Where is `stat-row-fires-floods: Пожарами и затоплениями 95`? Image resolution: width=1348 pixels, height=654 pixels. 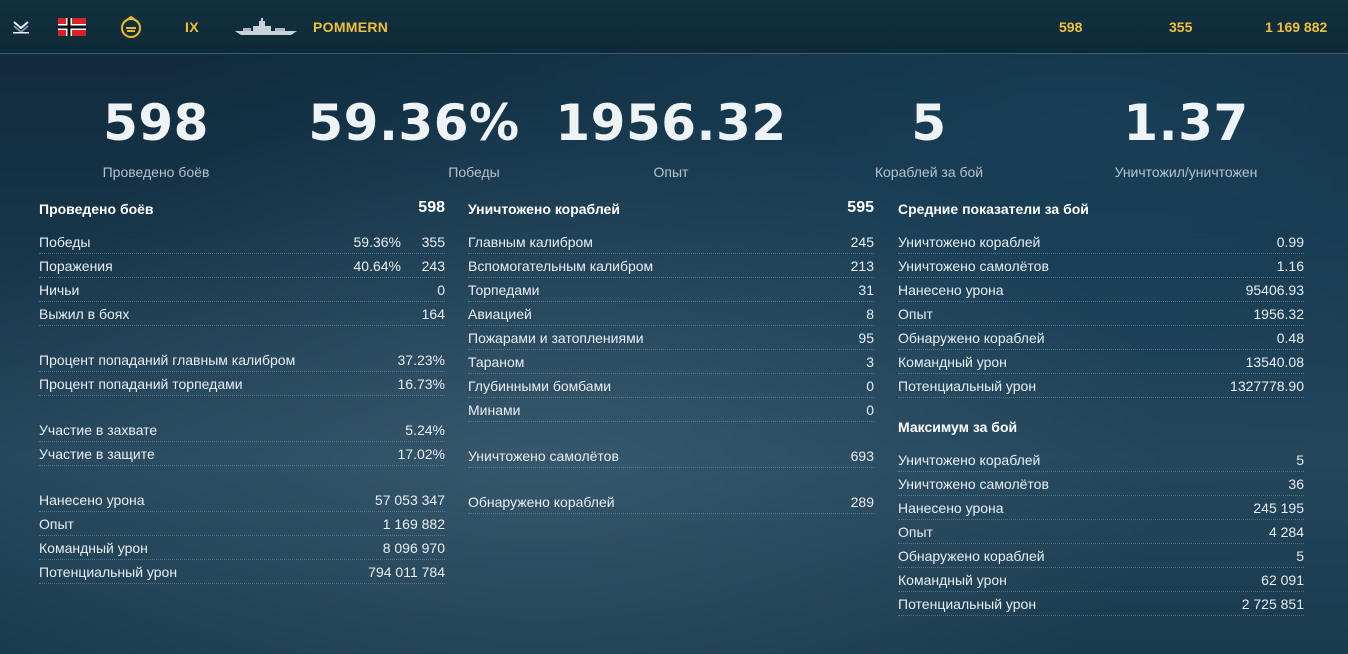 stat-row-fires-floods: Пожарами и затоплениями 95 is located at coordinates (671, 338).